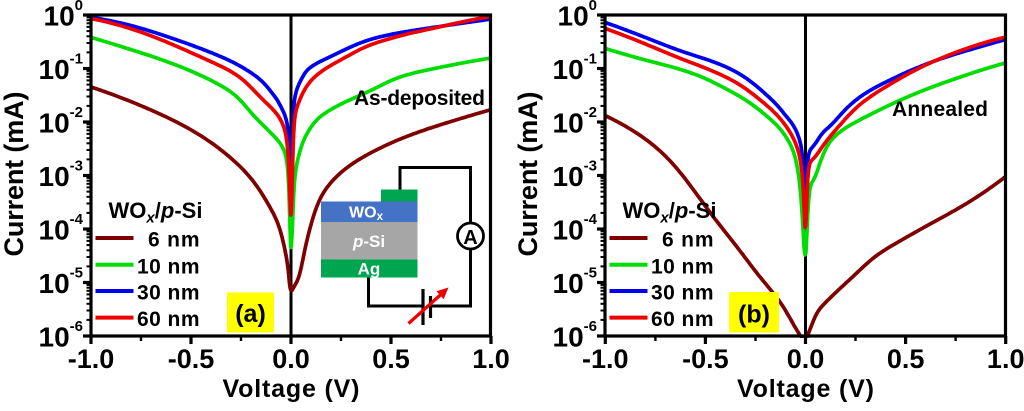 The height and width of the screenshot is (411, 1024). I want to click on svg-text: As-deposited, so click(419, 98).